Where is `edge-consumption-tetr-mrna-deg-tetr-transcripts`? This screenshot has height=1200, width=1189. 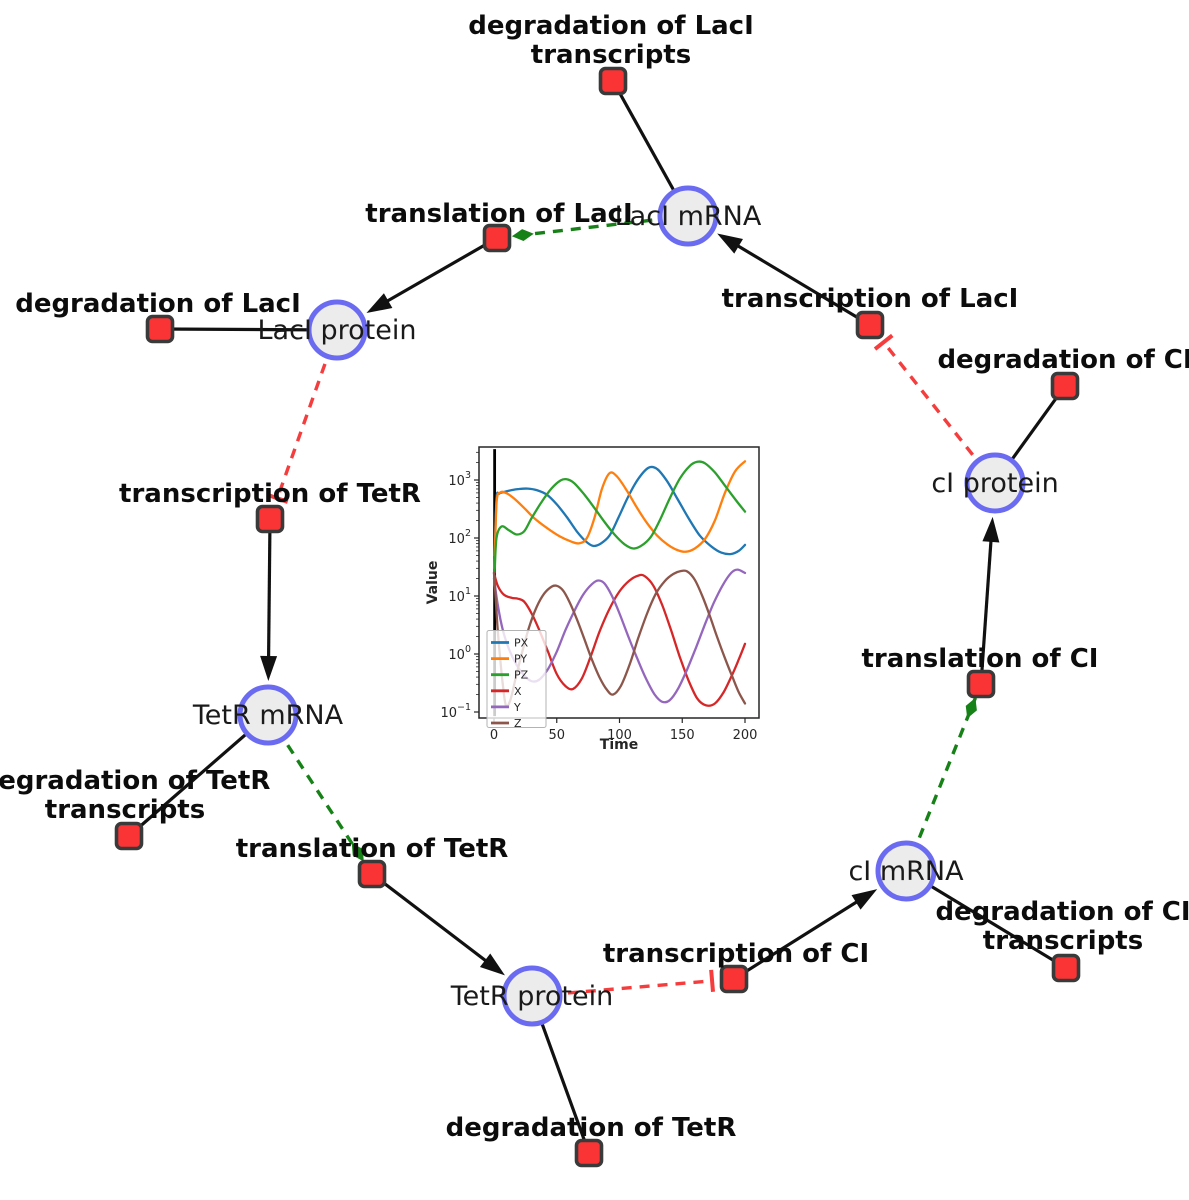
edge-consumption-tetr-mrna-deg-tetr-transcripts is located at coordinates (198, 775).